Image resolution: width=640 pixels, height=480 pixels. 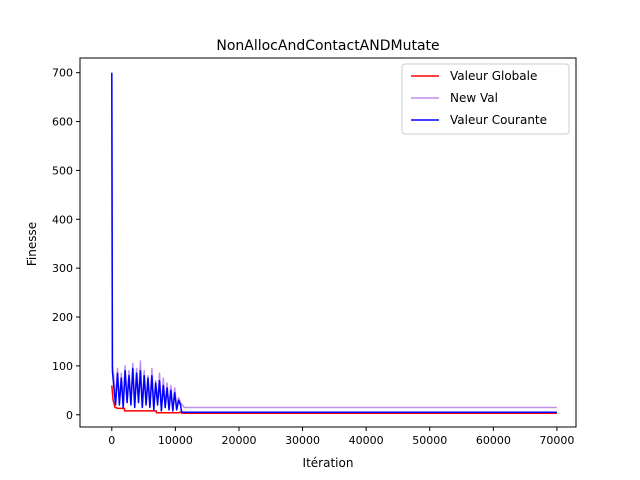 What do you see at coordinates (302, 440) in the screenshot?
I see `x-tick-label: 30000` at bounding box center [302, 440].